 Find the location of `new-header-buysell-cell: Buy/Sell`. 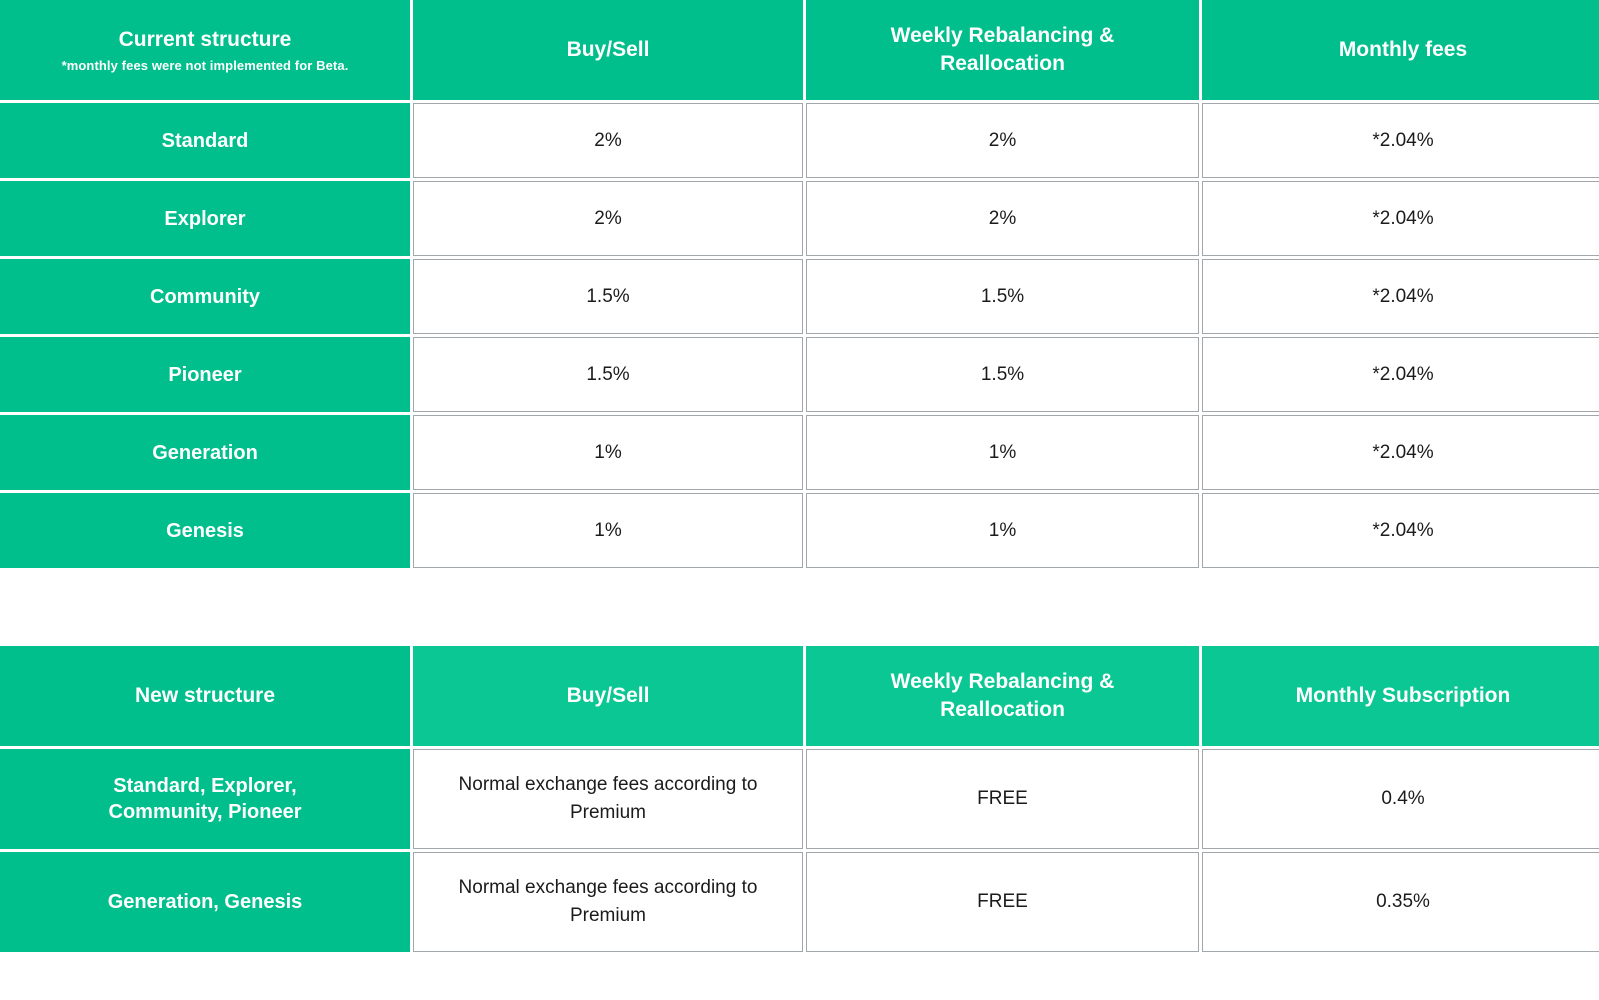

new-header-buysell-cell: Buy/Sell is located at coordinates (608, 696).